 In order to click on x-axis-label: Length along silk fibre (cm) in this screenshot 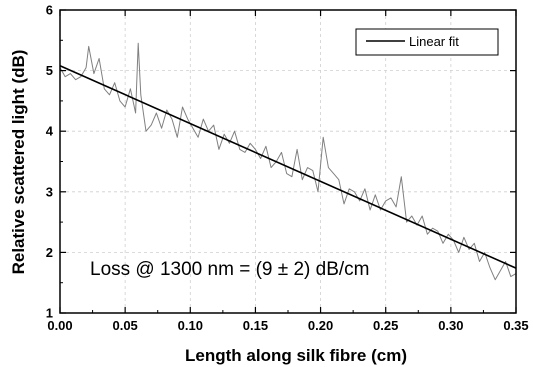, I will do `click(296, 355)`.